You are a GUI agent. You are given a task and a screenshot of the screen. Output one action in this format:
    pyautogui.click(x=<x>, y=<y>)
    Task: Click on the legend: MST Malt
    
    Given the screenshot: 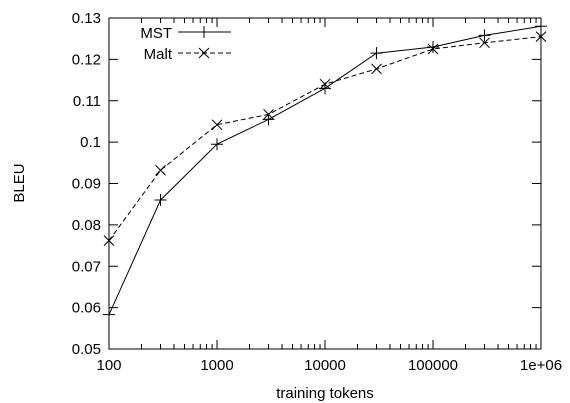 What is the action you would take?
    pyautogui.click(x=185, y=44)
    